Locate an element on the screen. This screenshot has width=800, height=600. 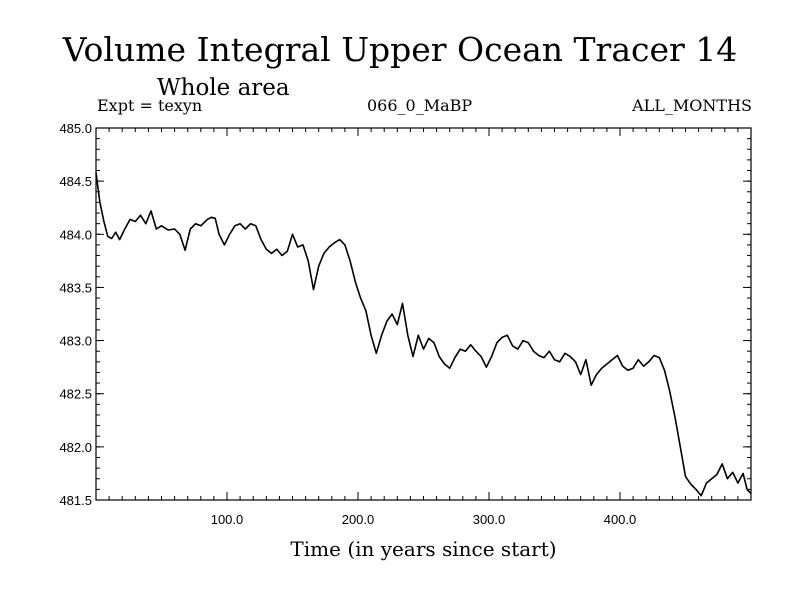
chart-title: Volume Integral Upper Ocean Tracer 14 is located at coordinates (400, 49).